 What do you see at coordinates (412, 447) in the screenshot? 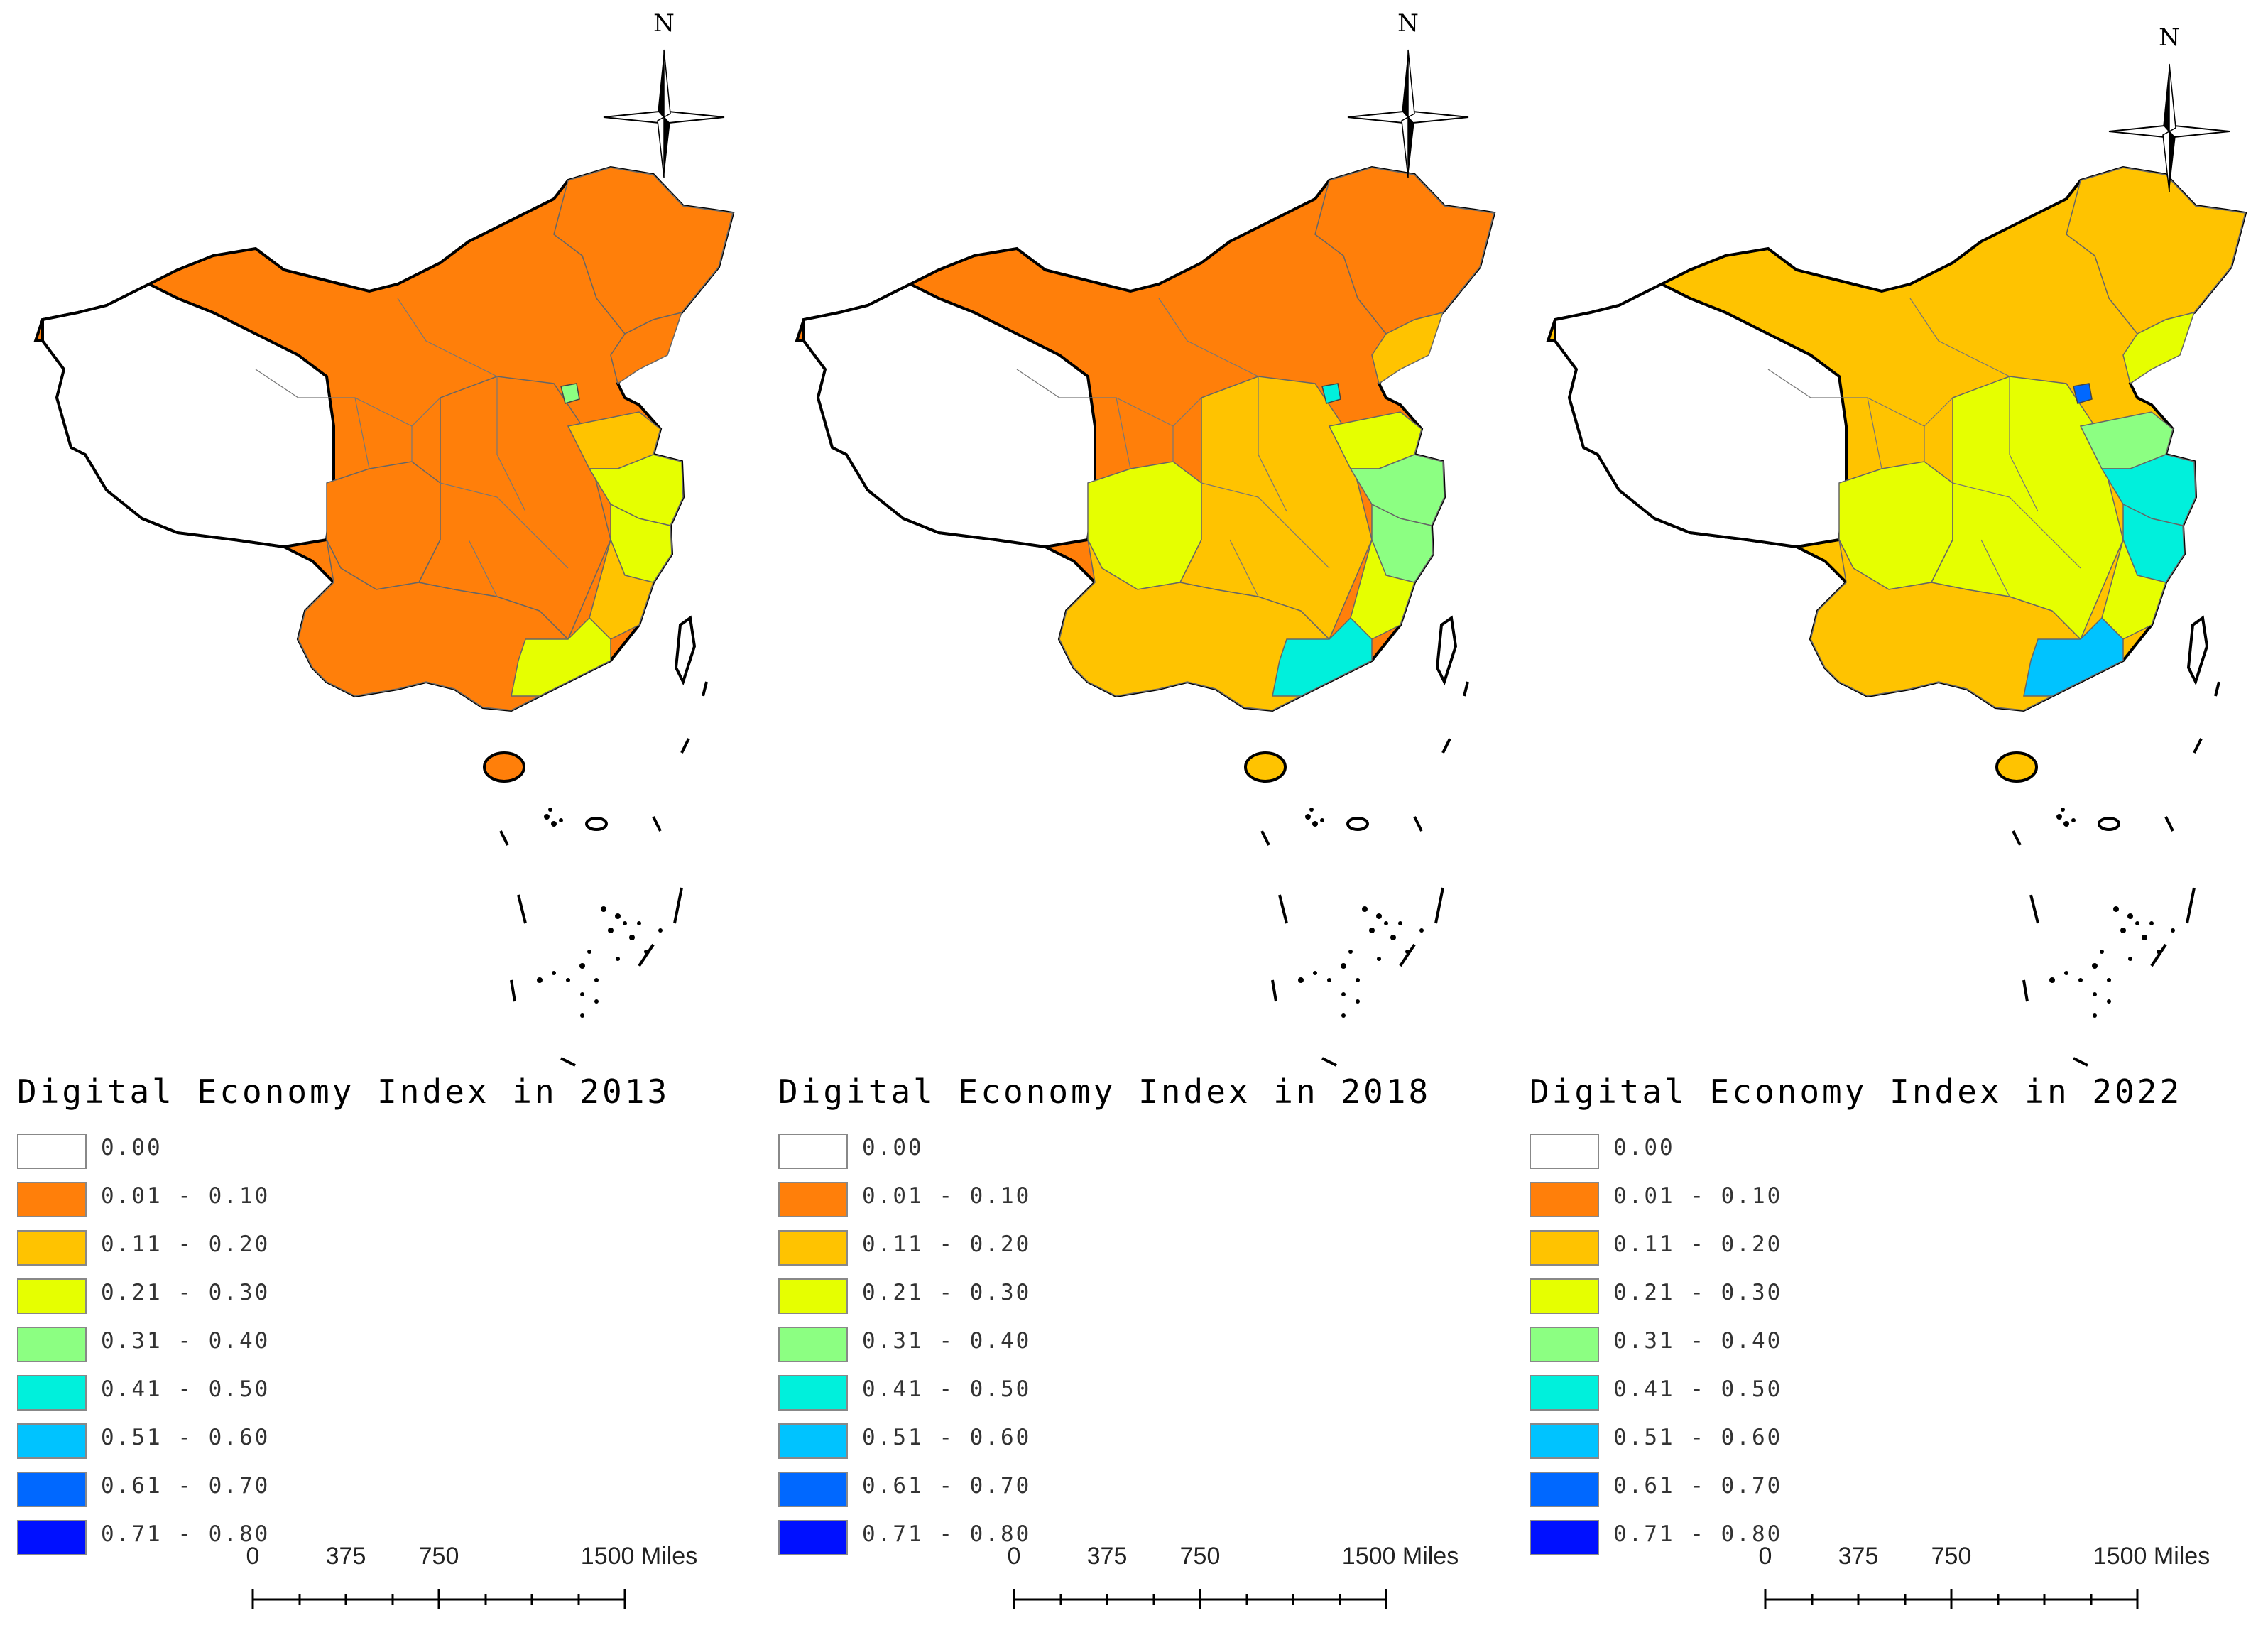
I see `province-borders` at bounding box center [412, 447].